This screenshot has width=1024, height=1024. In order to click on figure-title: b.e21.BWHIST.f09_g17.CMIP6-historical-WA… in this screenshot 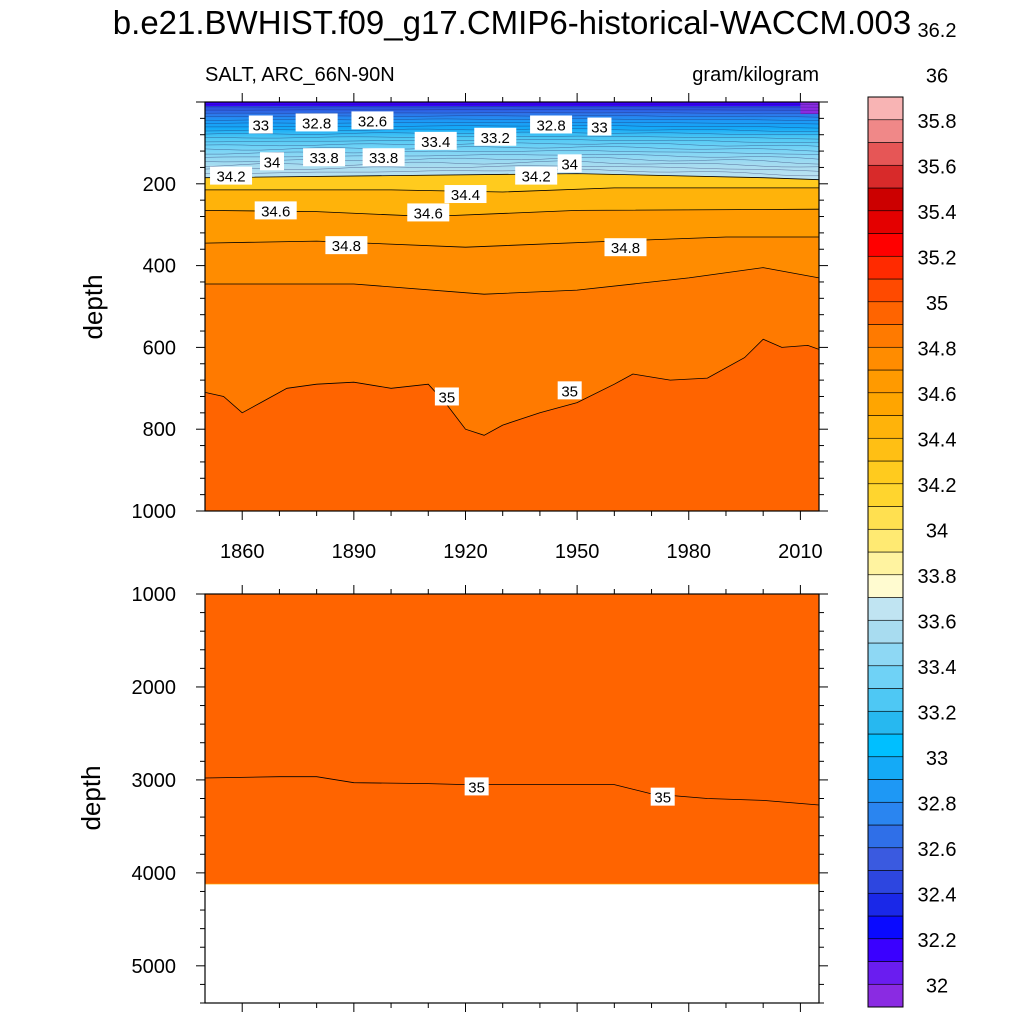, I will do `click(512, 22)`.